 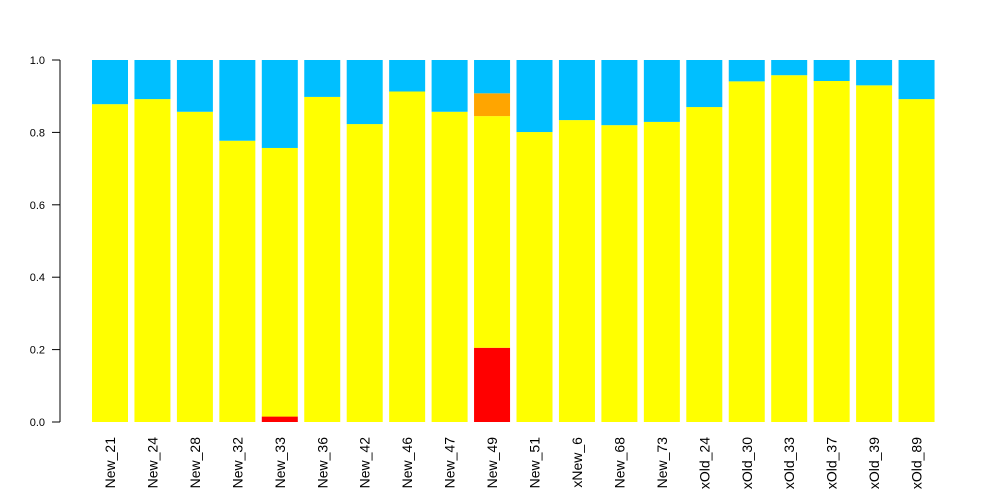 I want to click on x-tick-label: xOld_39, so click(x=874, y=463).